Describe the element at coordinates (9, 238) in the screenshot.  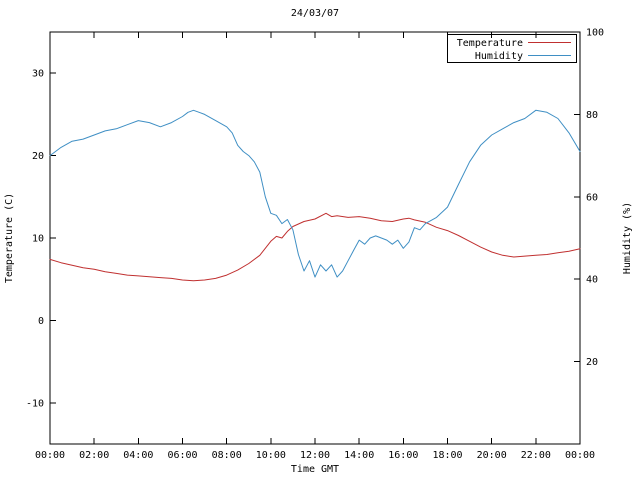
I see `left-axis-label: Temperature (C)` at that location.